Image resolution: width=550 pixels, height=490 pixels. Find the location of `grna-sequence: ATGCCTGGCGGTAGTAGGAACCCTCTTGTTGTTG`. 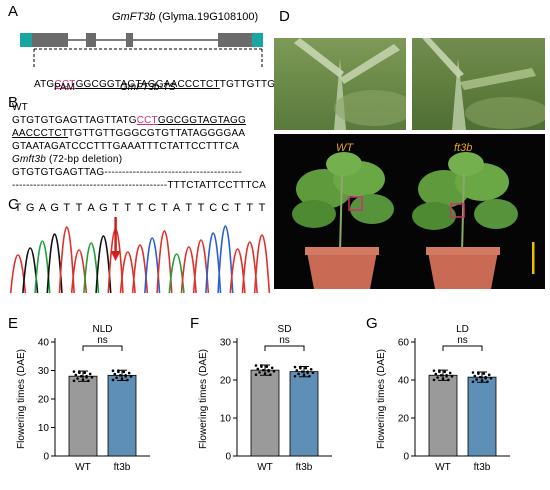

grna-sequence: ATGCCTGGCGGTAGTAGGAACCCTCTTGTTGTTG is located at coordinates (154, 79).